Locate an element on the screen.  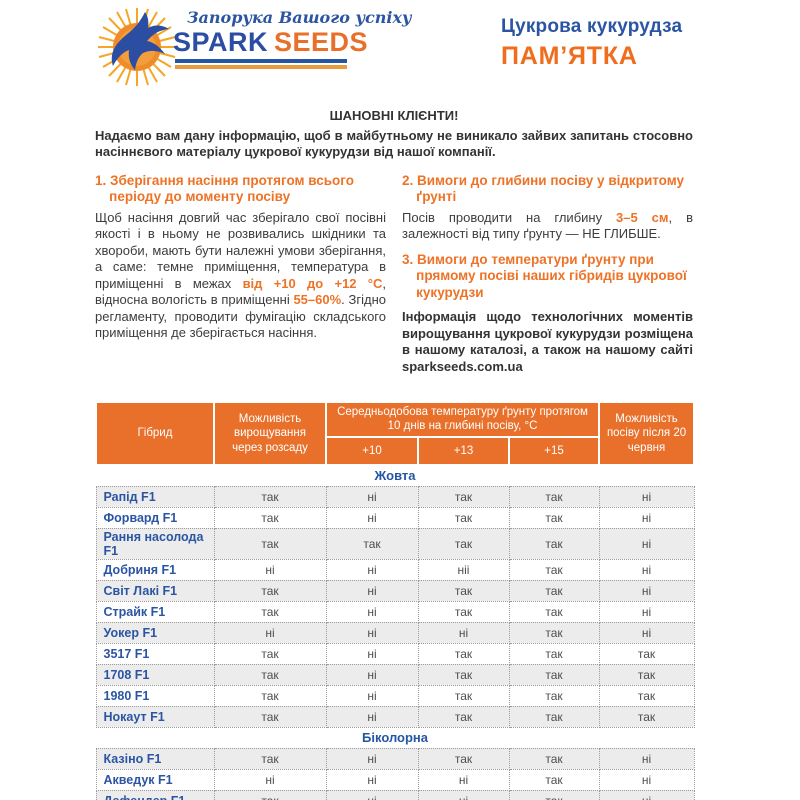
hybrid-name: Дефендер F1 is located at coordinates (155, 794).